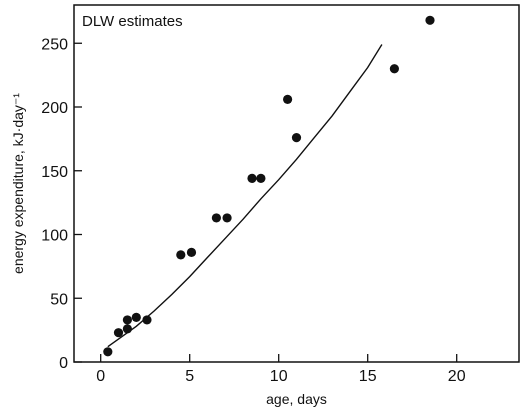 This screenshot has width=524, height=410. What do you see at coordinates (54, 172) in the screenshot?
I see `y-tick-label: 150` at bounding box center [54, 172].